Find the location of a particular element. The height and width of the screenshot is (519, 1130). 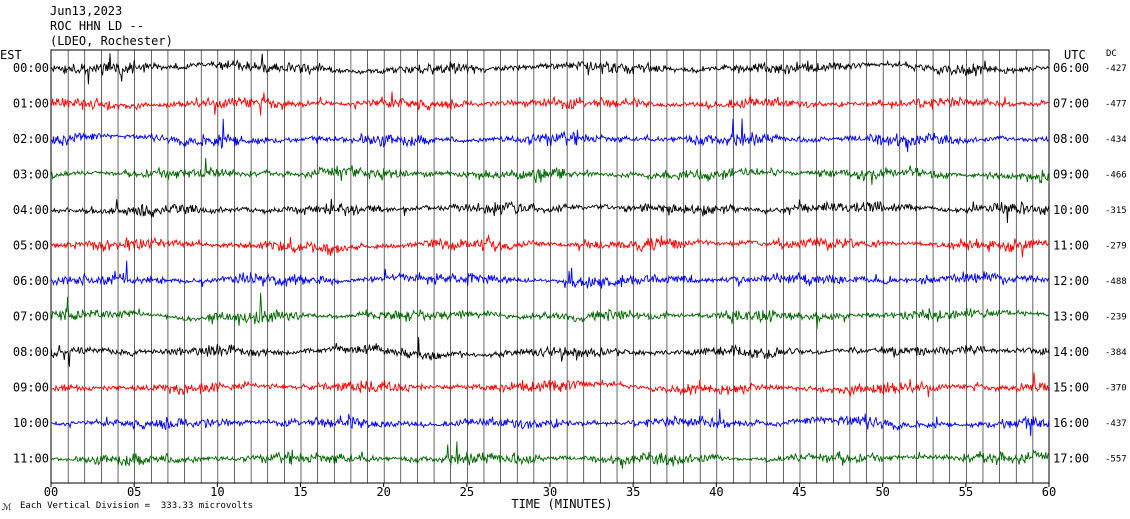

utc-hour-label: 11:00 is located at coordinates (1071, 246).